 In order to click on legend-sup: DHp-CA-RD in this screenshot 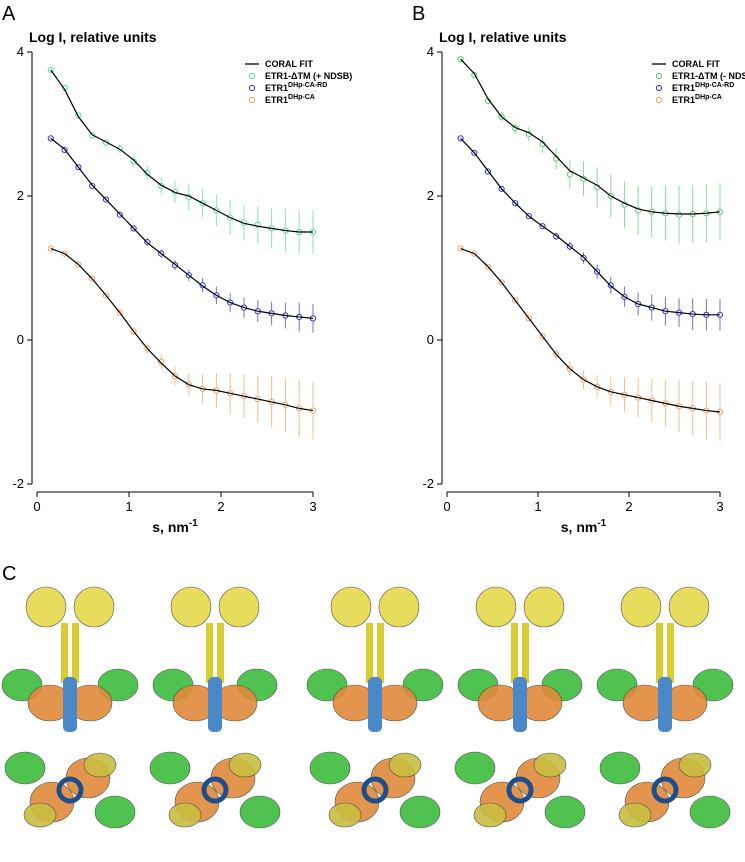, I will do `click(714, 85)`.